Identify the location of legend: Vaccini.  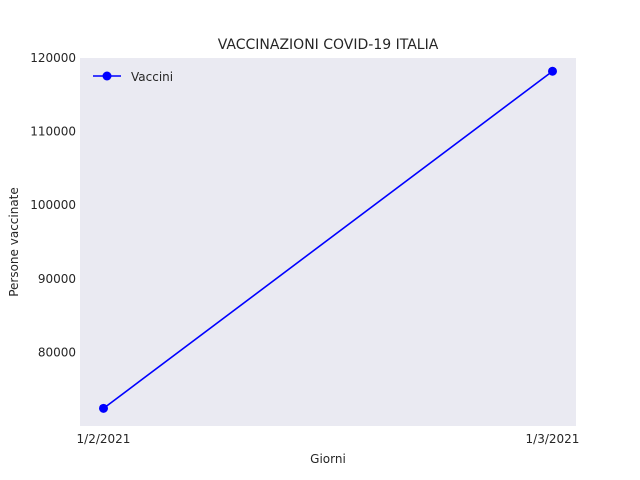
(133, 77).